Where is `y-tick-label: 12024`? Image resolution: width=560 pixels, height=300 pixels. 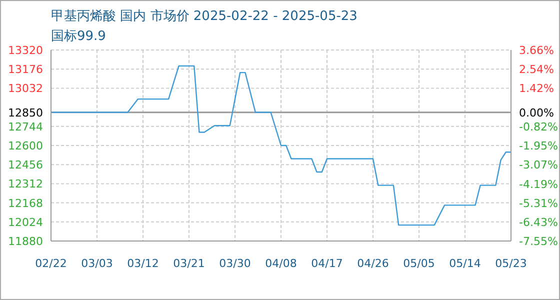 y-tick-label: 12024 is located at coordinates (25, 222).